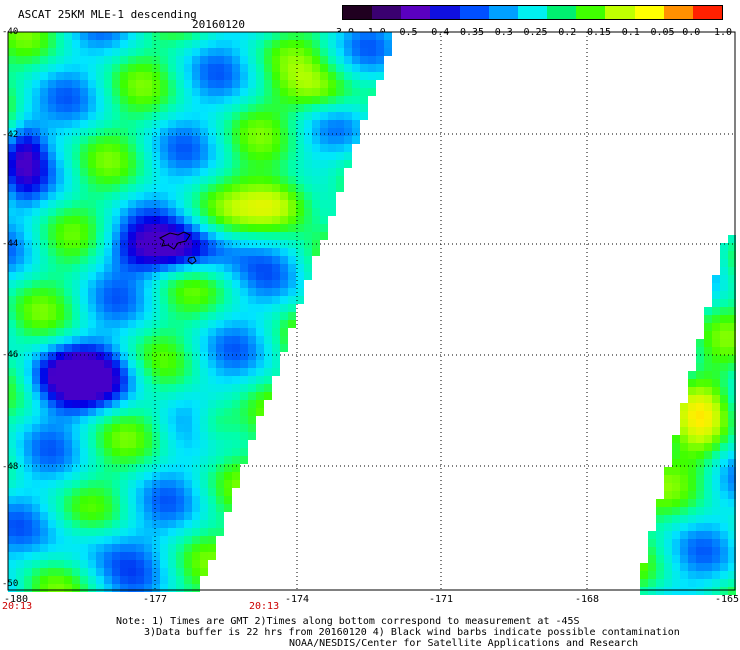 This screenshot has height=650, width=740. What do you see at coordinates (10, 32) in the screenshot?
I see `lat-label-40: -40` at bounding box center [10, 32].